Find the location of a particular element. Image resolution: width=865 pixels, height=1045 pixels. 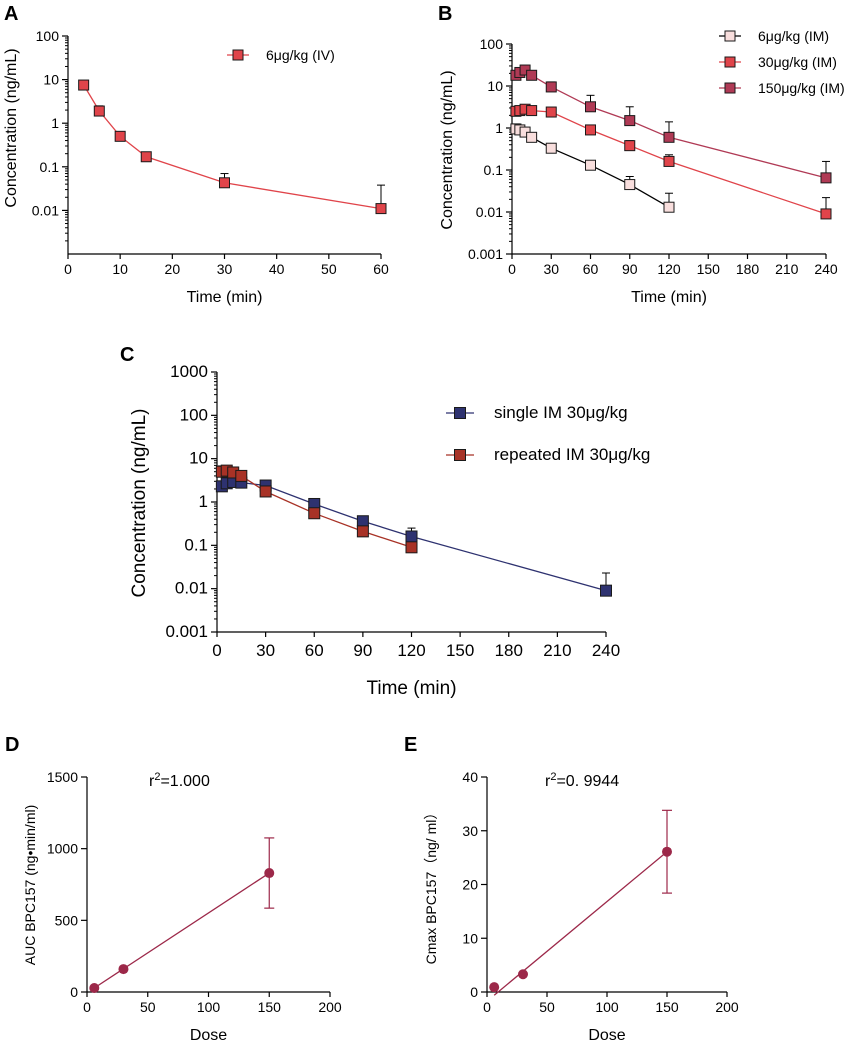

legend-label: 6μg/kg (IV) is located at coordinates (300, 55).